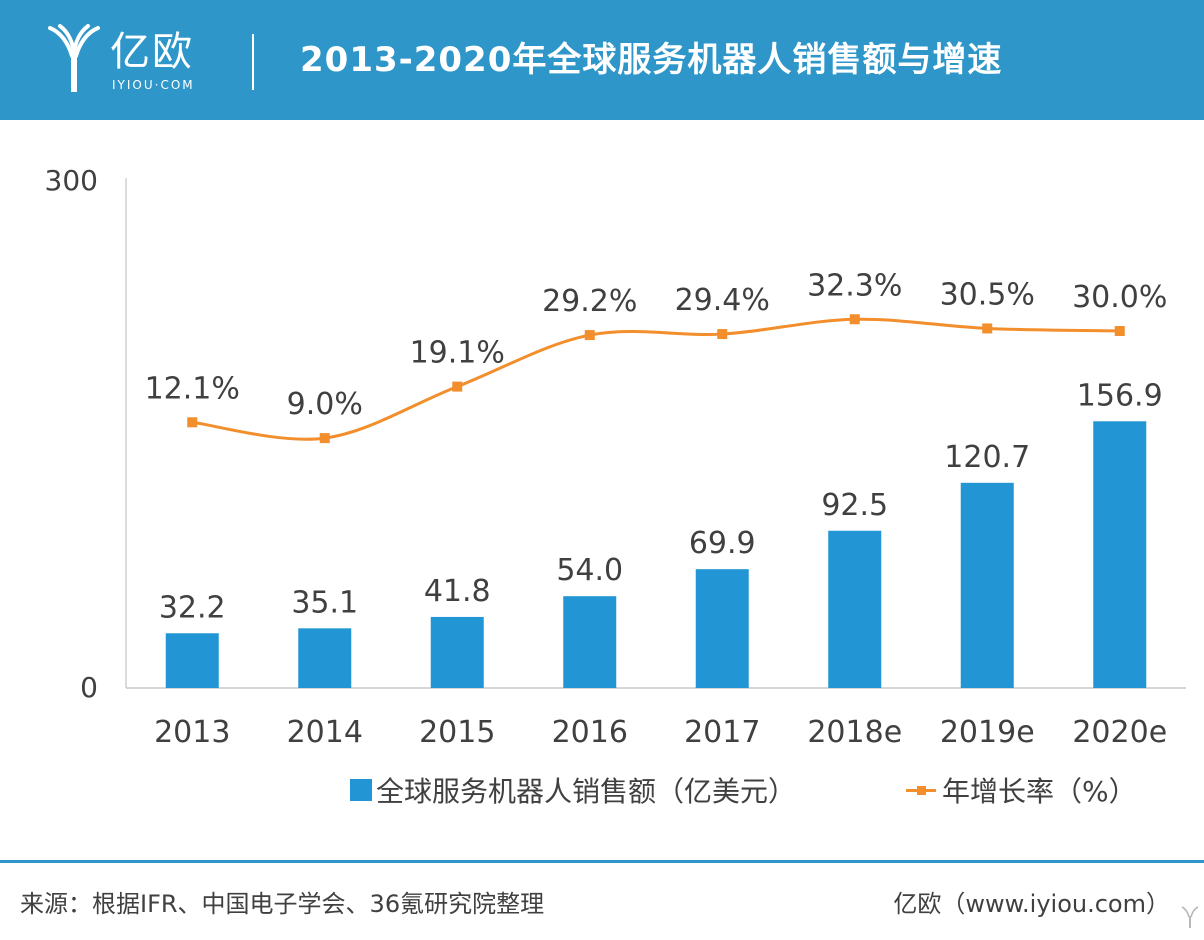 This screenshot has width=1204, height=940. I want to click on x-tick-2016: 2016, so click(590, 732).